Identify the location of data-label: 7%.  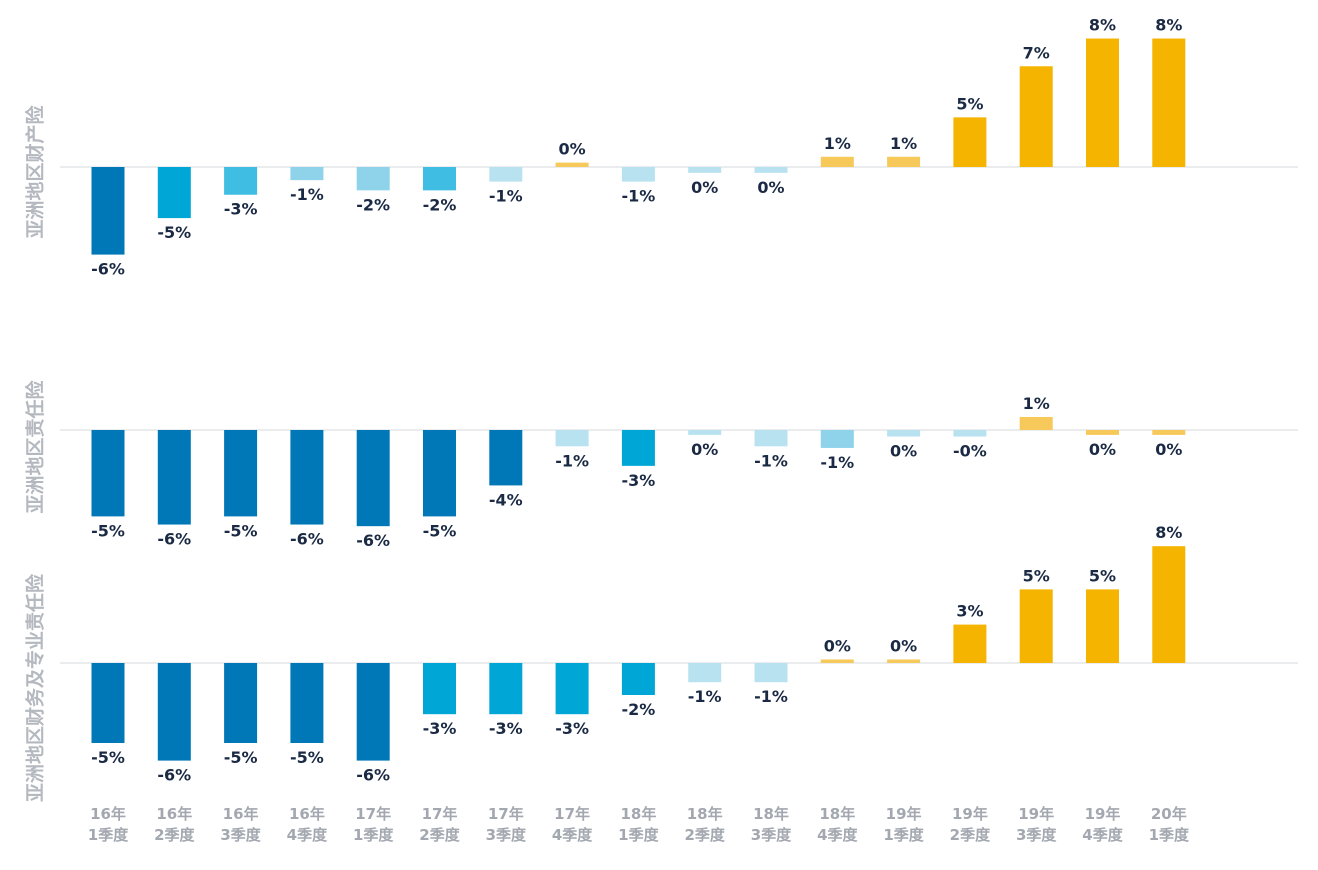
(1036, 52).